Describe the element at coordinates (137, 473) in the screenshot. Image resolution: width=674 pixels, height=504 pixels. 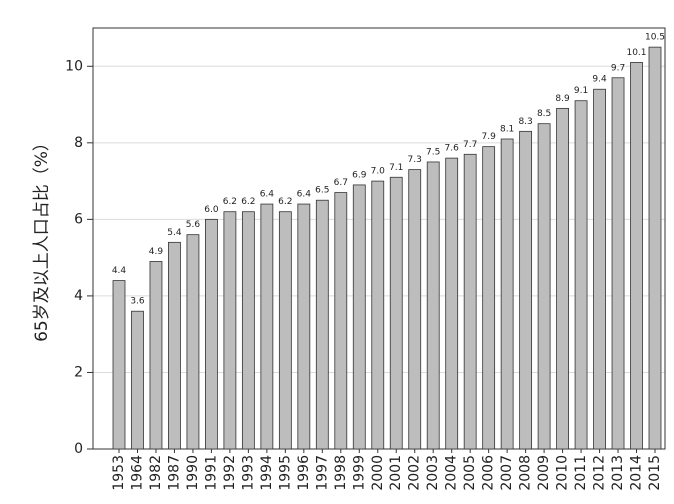
I see `x-tick-label: 1964` at that location.